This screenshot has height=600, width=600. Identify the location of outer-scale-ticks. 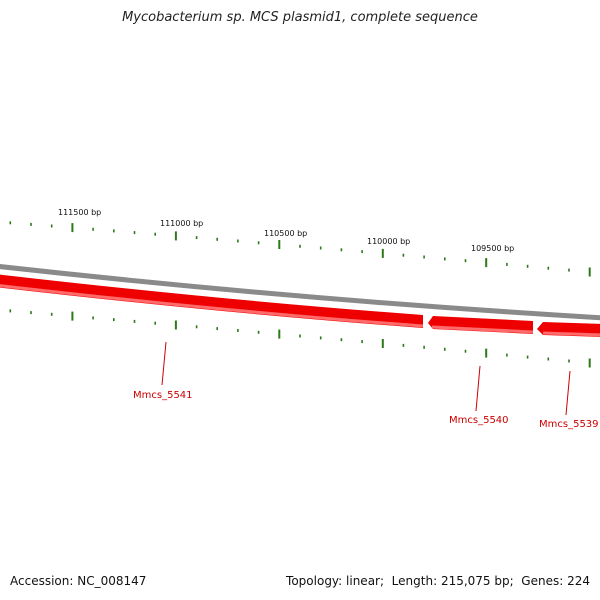
(300, 249).